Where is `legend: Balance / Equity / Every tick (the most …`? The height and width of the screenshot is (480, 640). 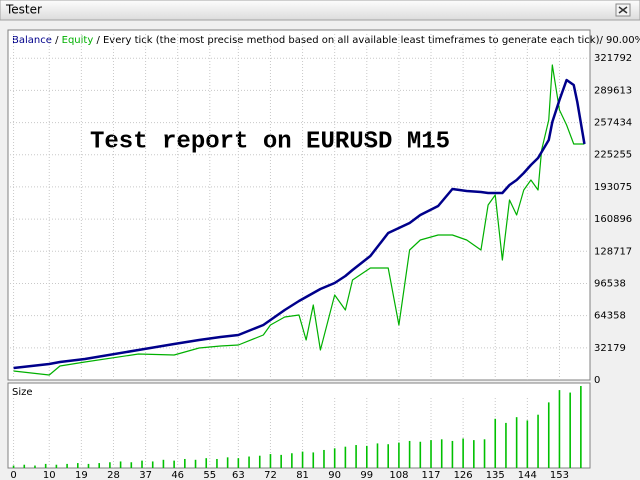 legend: Balance / Equity / Every tick (the most … is located at coordinates (326, 40).